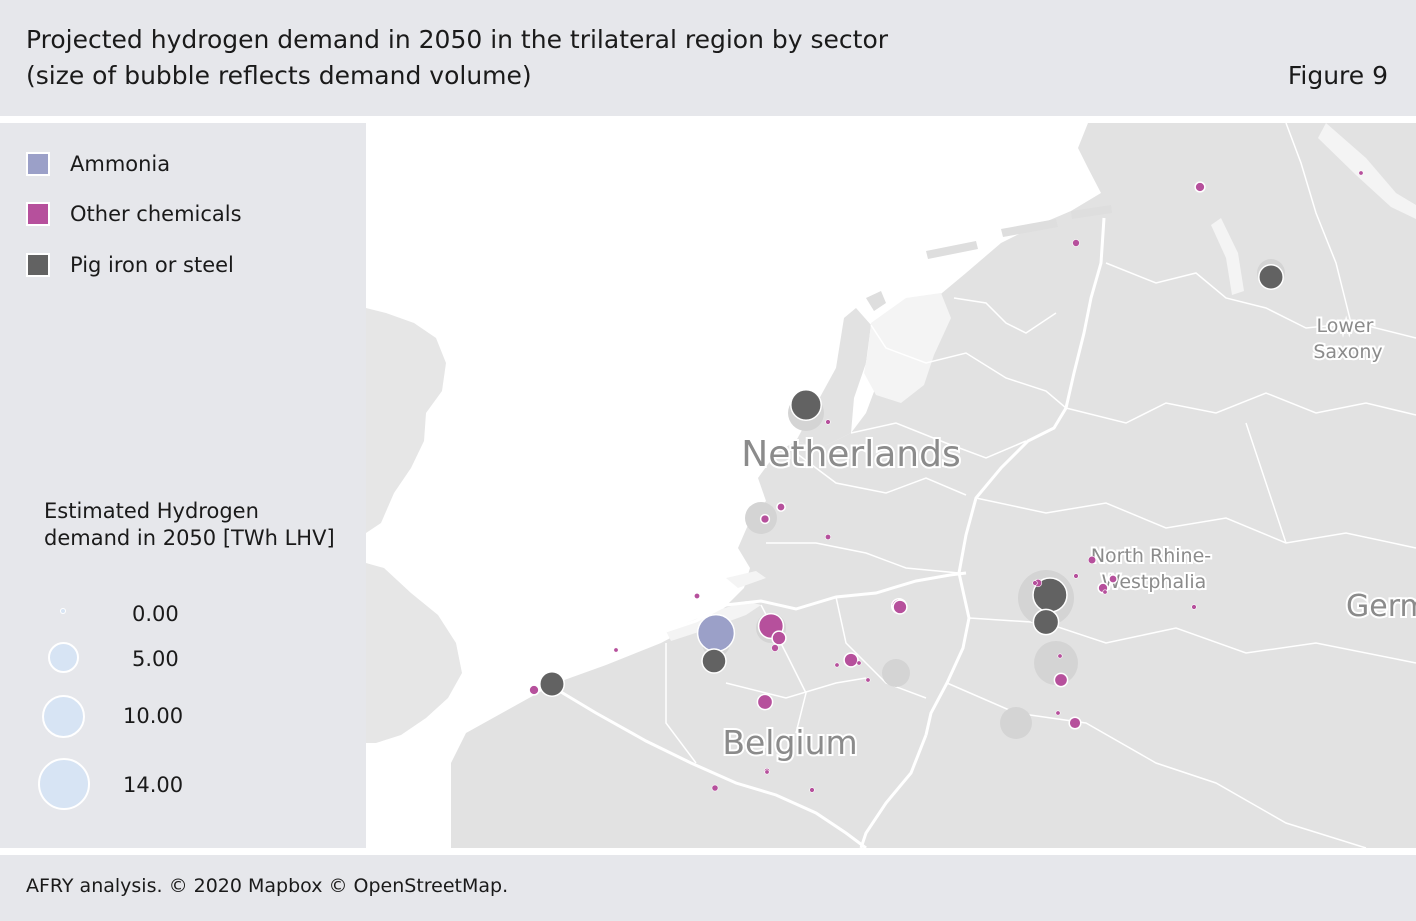 This screenshot has width=1416, height=921. What do you see at coordinates (746, 579) in the screenshot?
I see `eastern-scheldt` at bounding box center [746, 579].